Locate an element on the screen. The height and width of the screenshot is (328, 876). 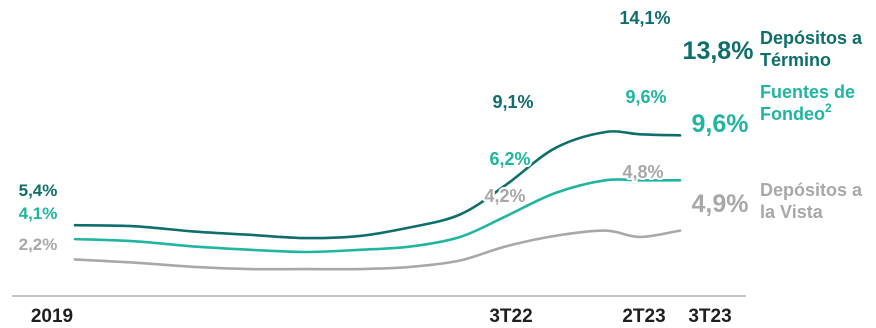
data-label-termino-0: 5,4% is located at coordinates (38, 190).